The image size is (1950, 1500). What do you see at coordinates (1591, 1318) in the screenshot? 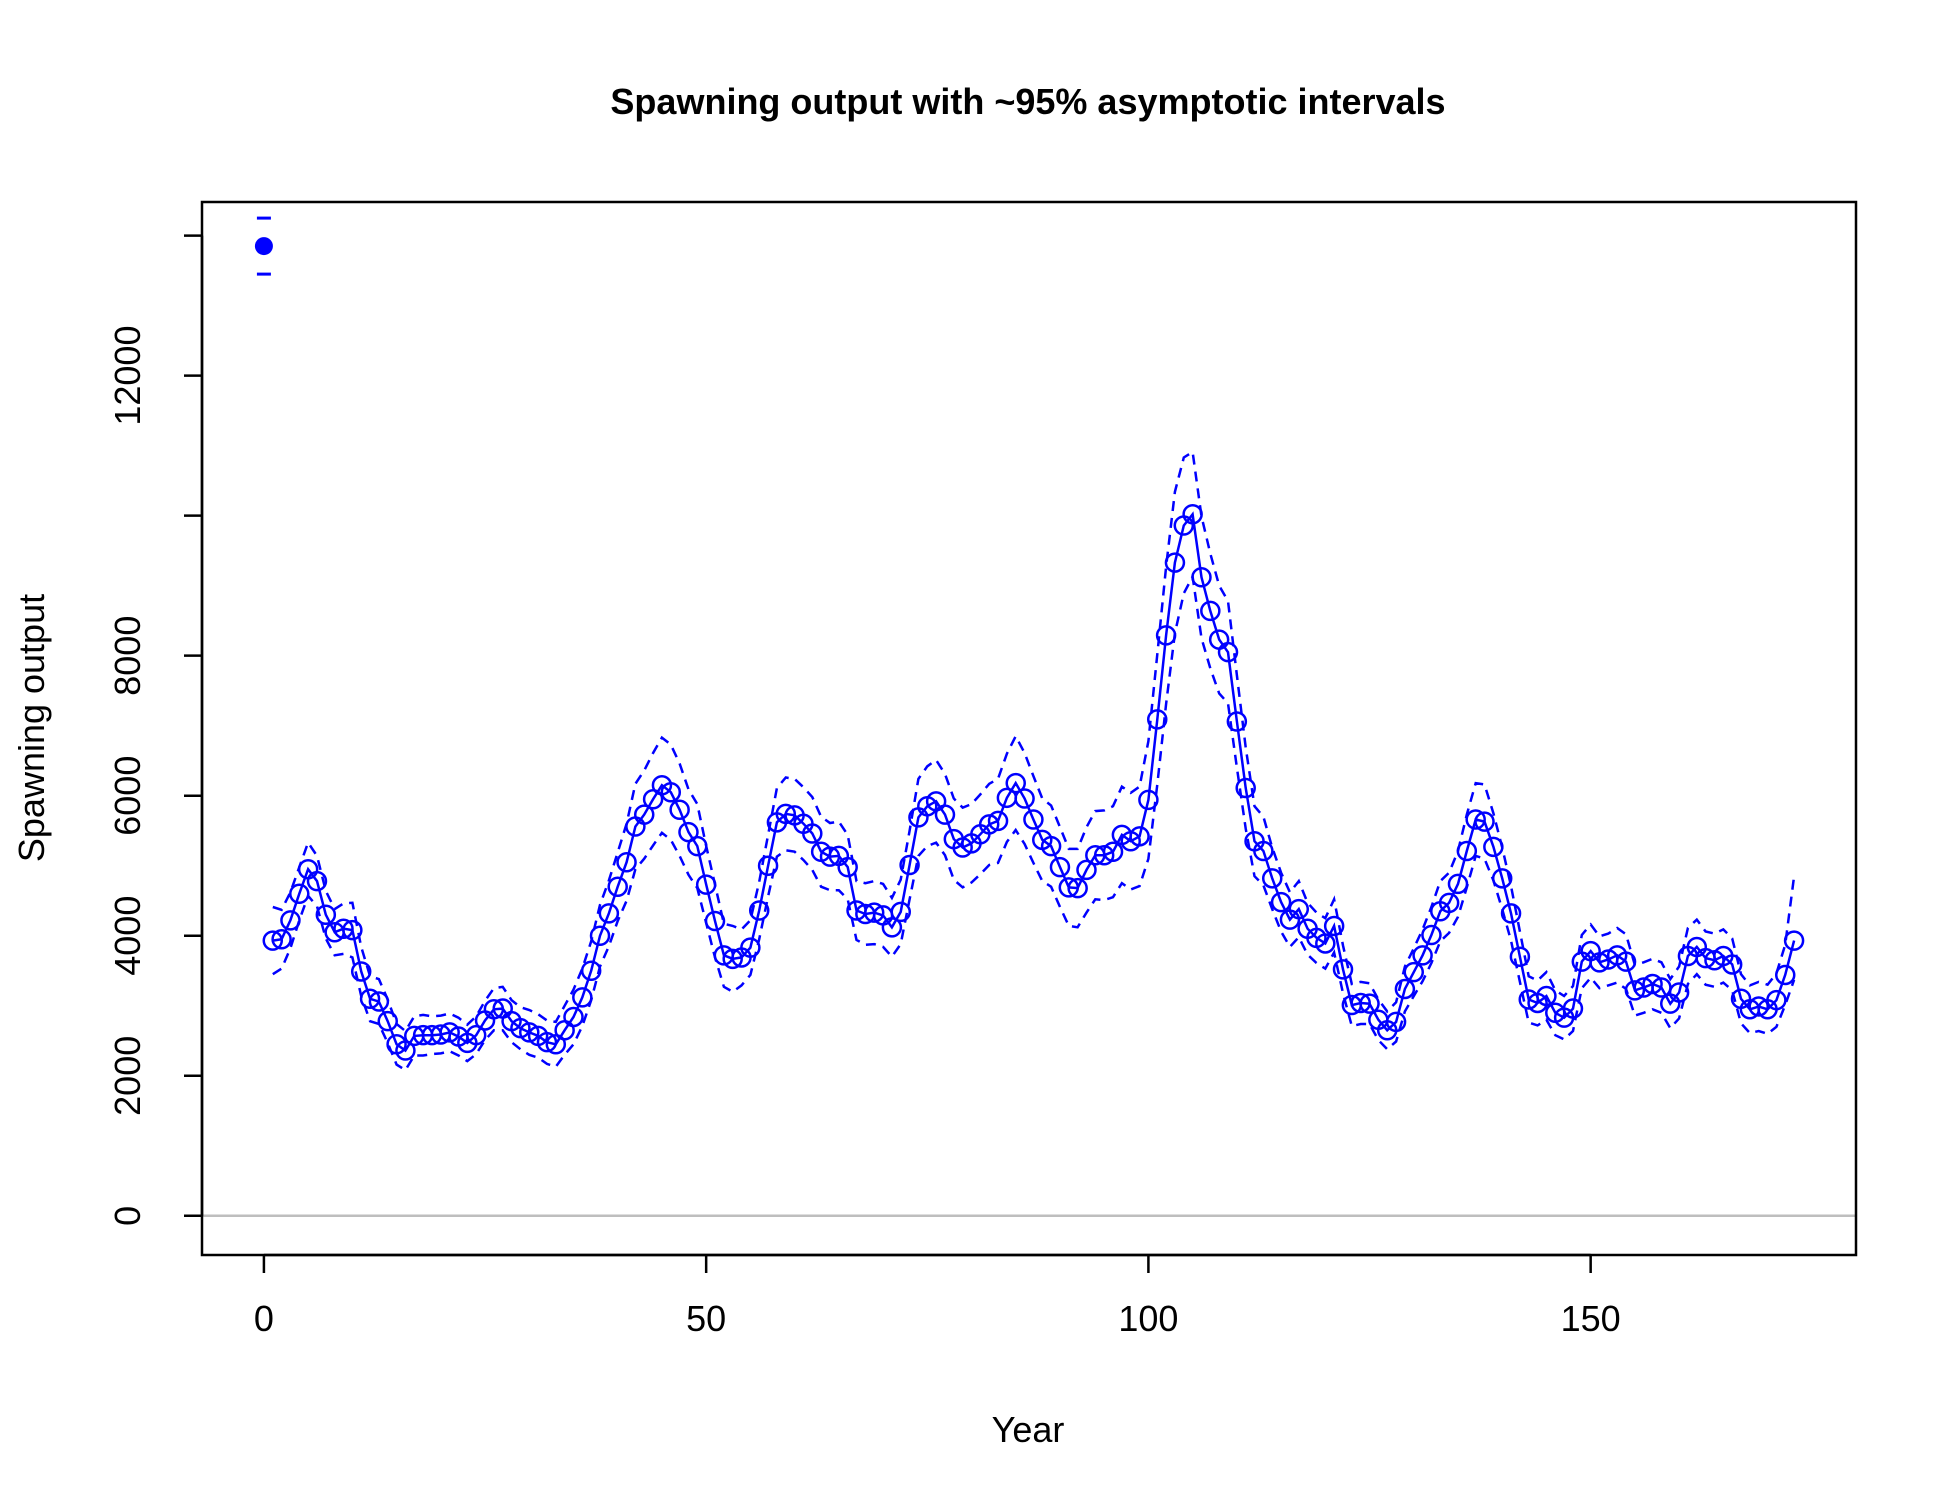
I see `x-tick-label: 150` at bounding box center [1591, 1318].